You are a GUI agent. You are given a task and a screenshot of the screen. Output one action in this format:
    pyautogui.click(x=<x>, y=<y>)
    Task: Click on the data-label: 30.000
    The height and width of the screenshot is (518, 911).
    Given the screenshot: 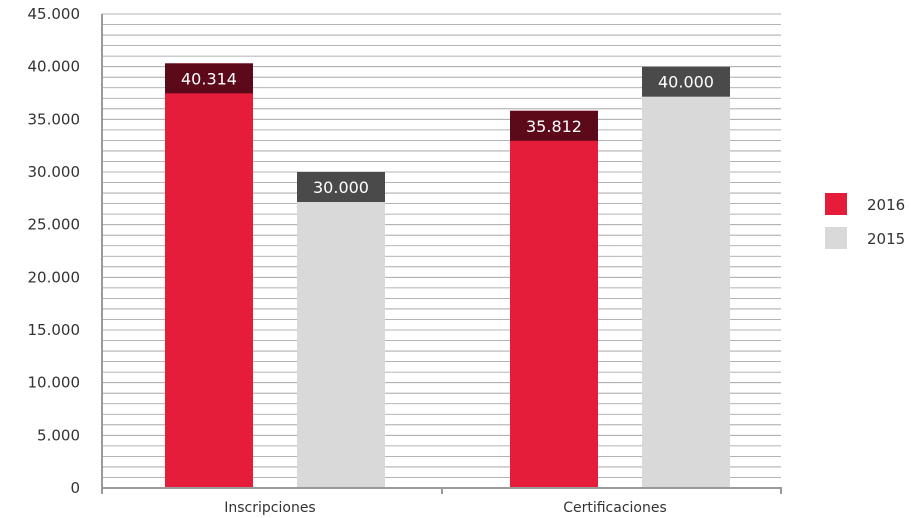 What is the action you would take?
    pyautogui.click(x=341, y=187)
    